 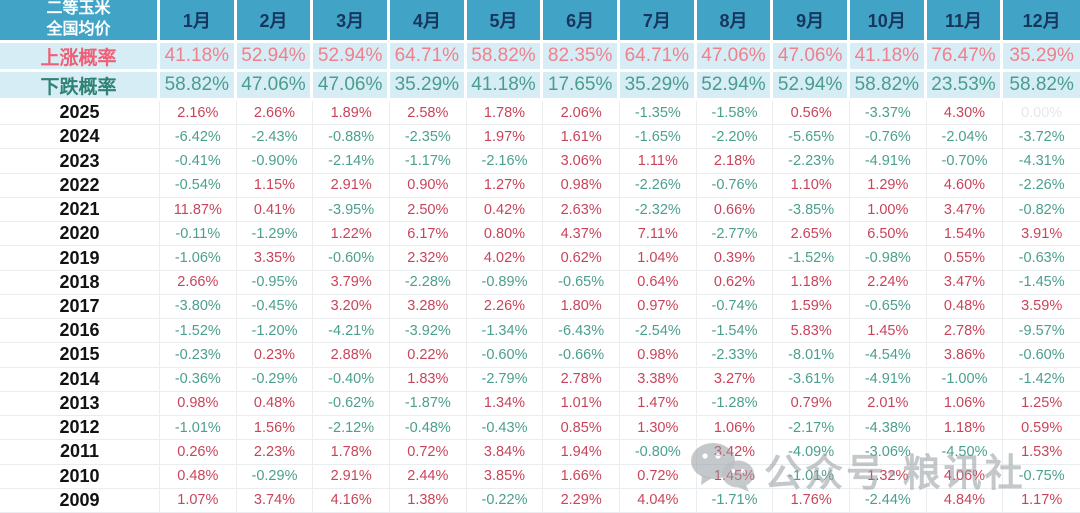 I want to click on year-label: 2019, so click(x=80, y=258).